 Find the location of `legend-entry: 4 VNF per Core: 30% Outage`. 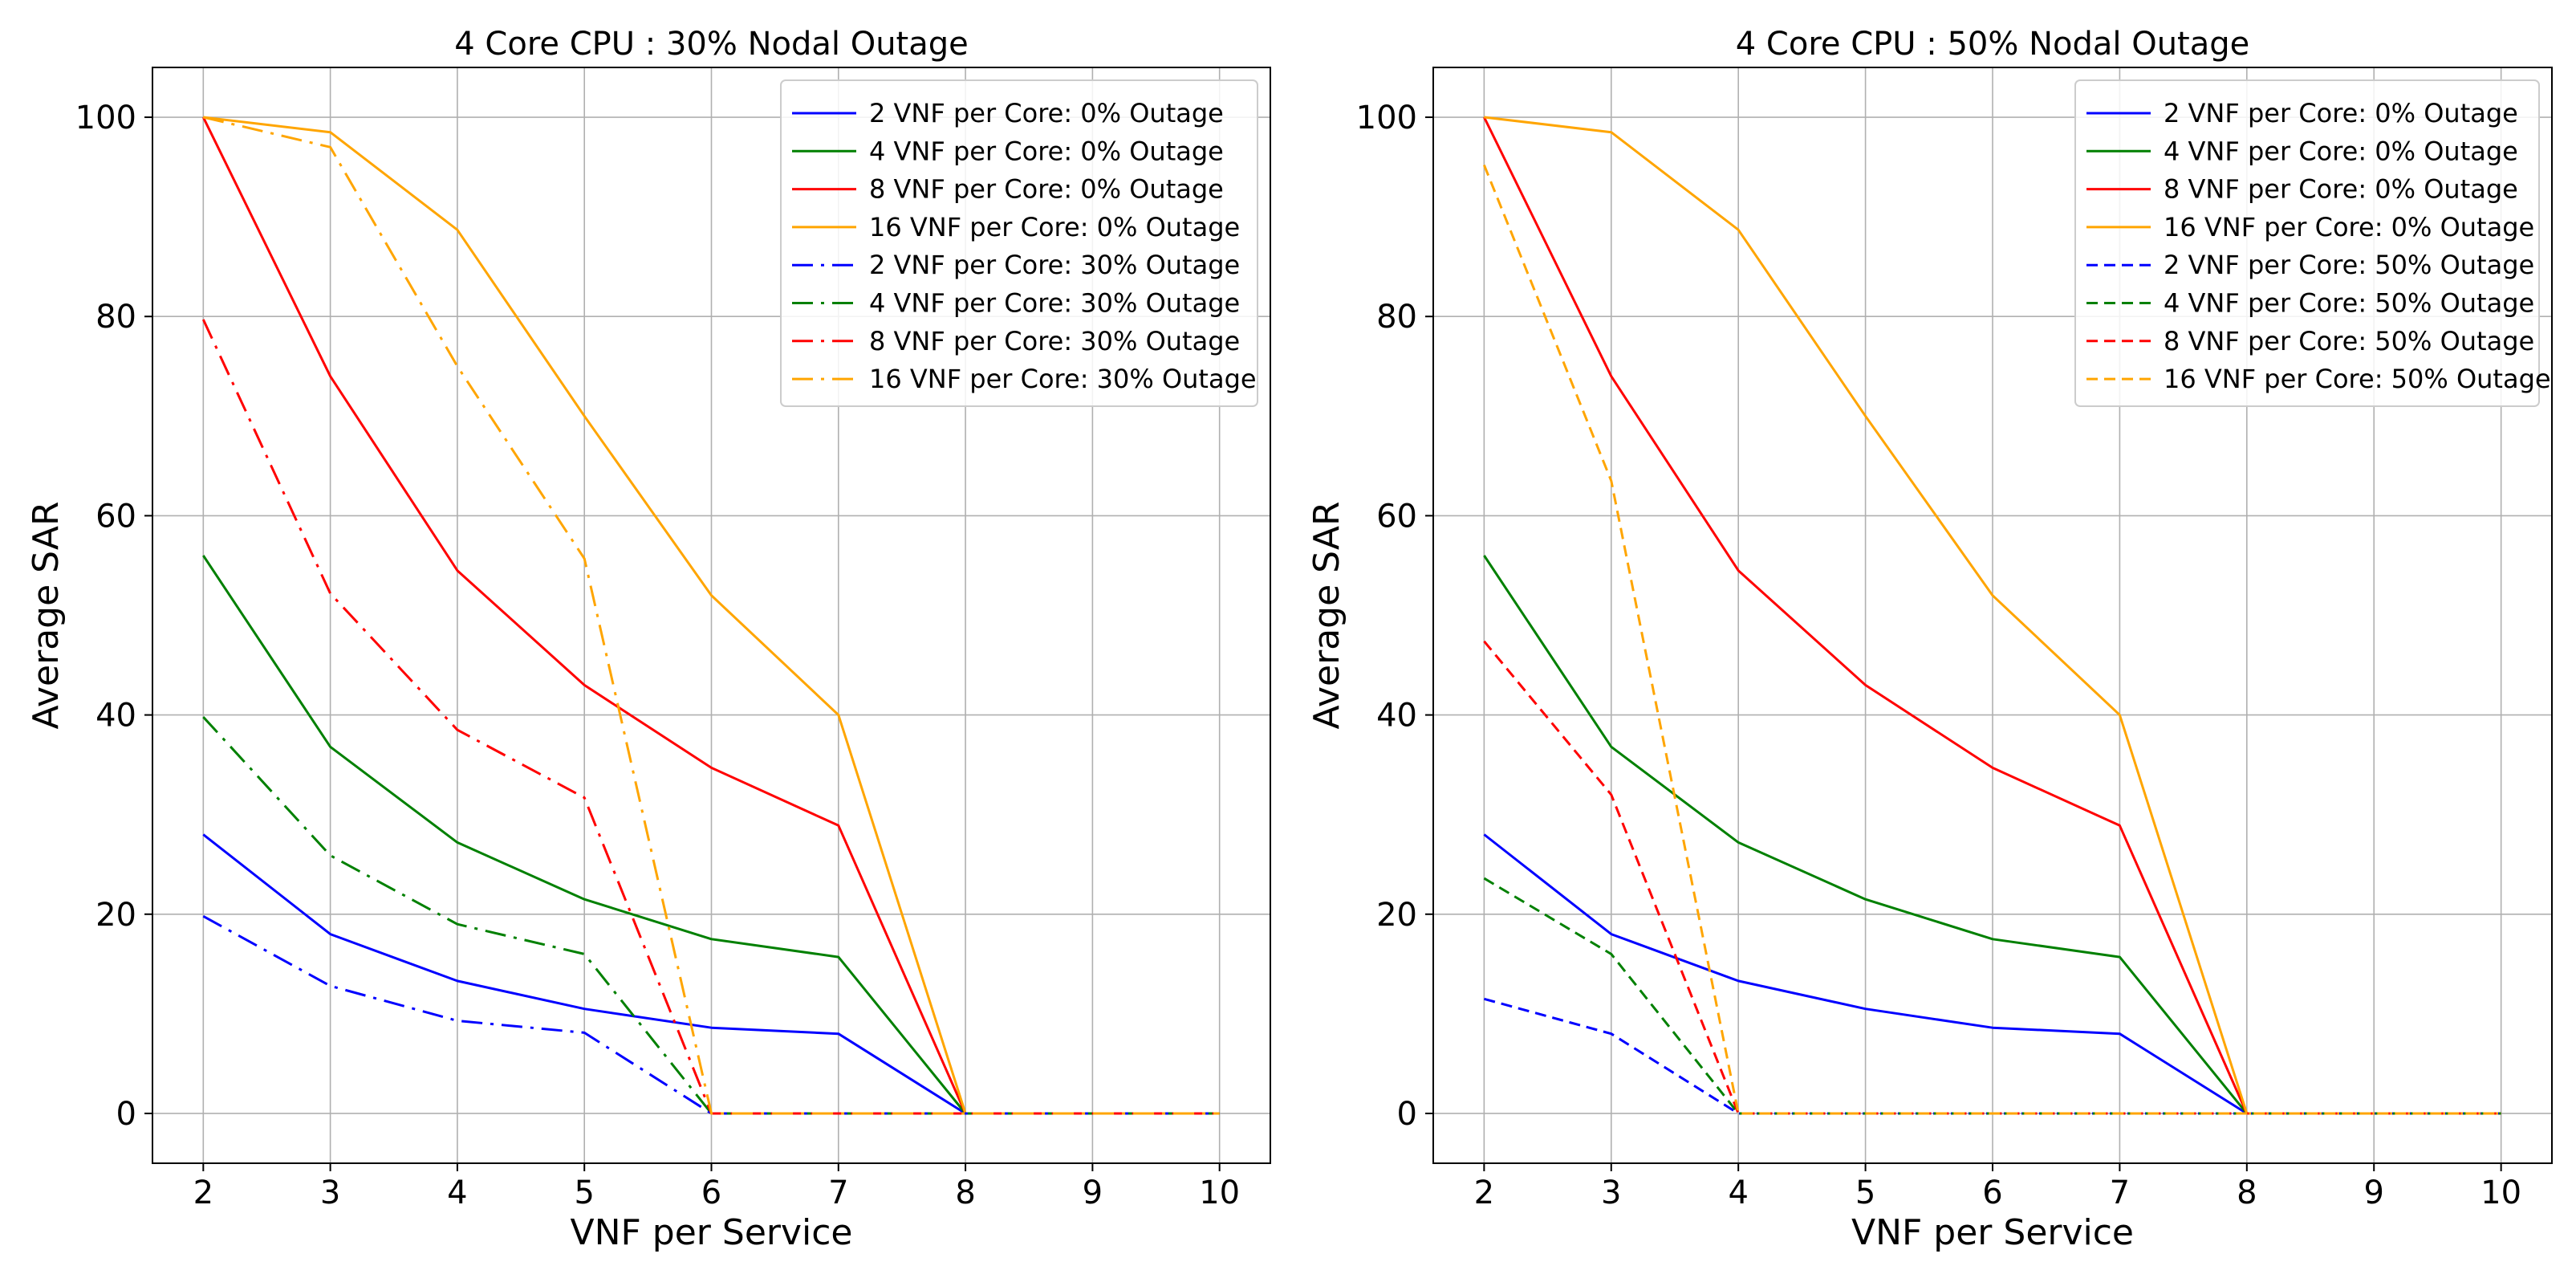

legend-entry: 4 VNF per Core: 30% Outage is located at coordinates (1054, 304).